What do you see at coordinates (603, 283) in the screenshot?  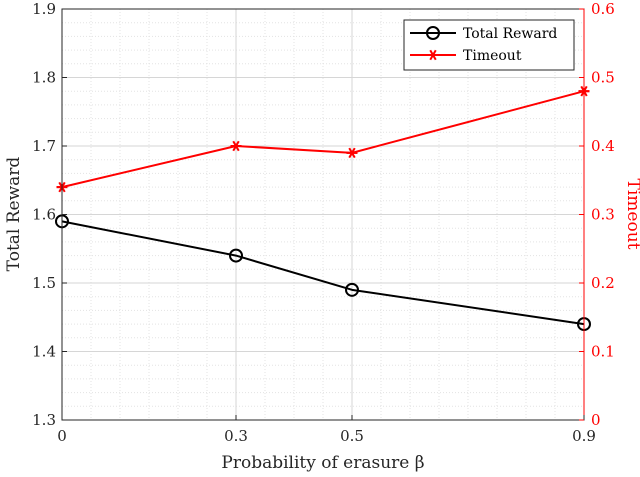 I see `right-y-tick-label: 0.2` at bounding box center [603, 283].